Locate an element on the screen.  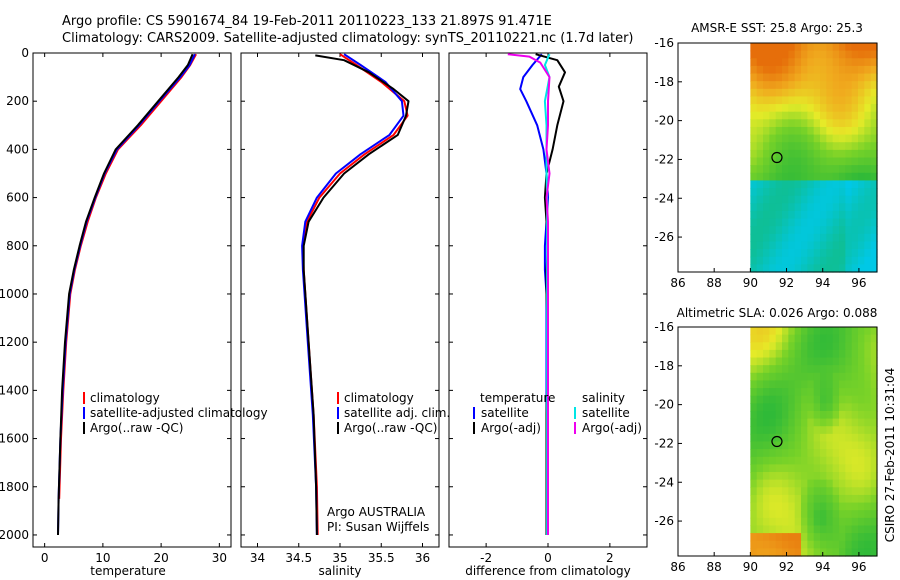
x-tick-label: 34.5 is located at coordinates (298, 558).